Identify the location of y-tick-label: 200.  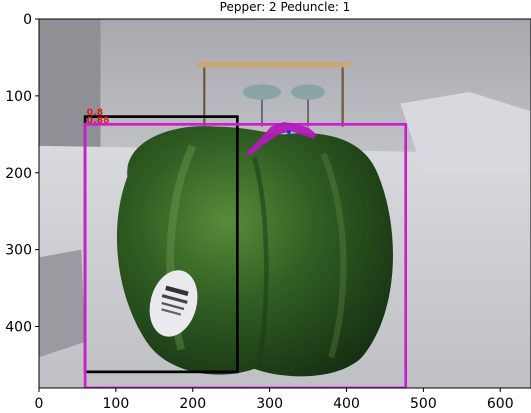
(18, 174).